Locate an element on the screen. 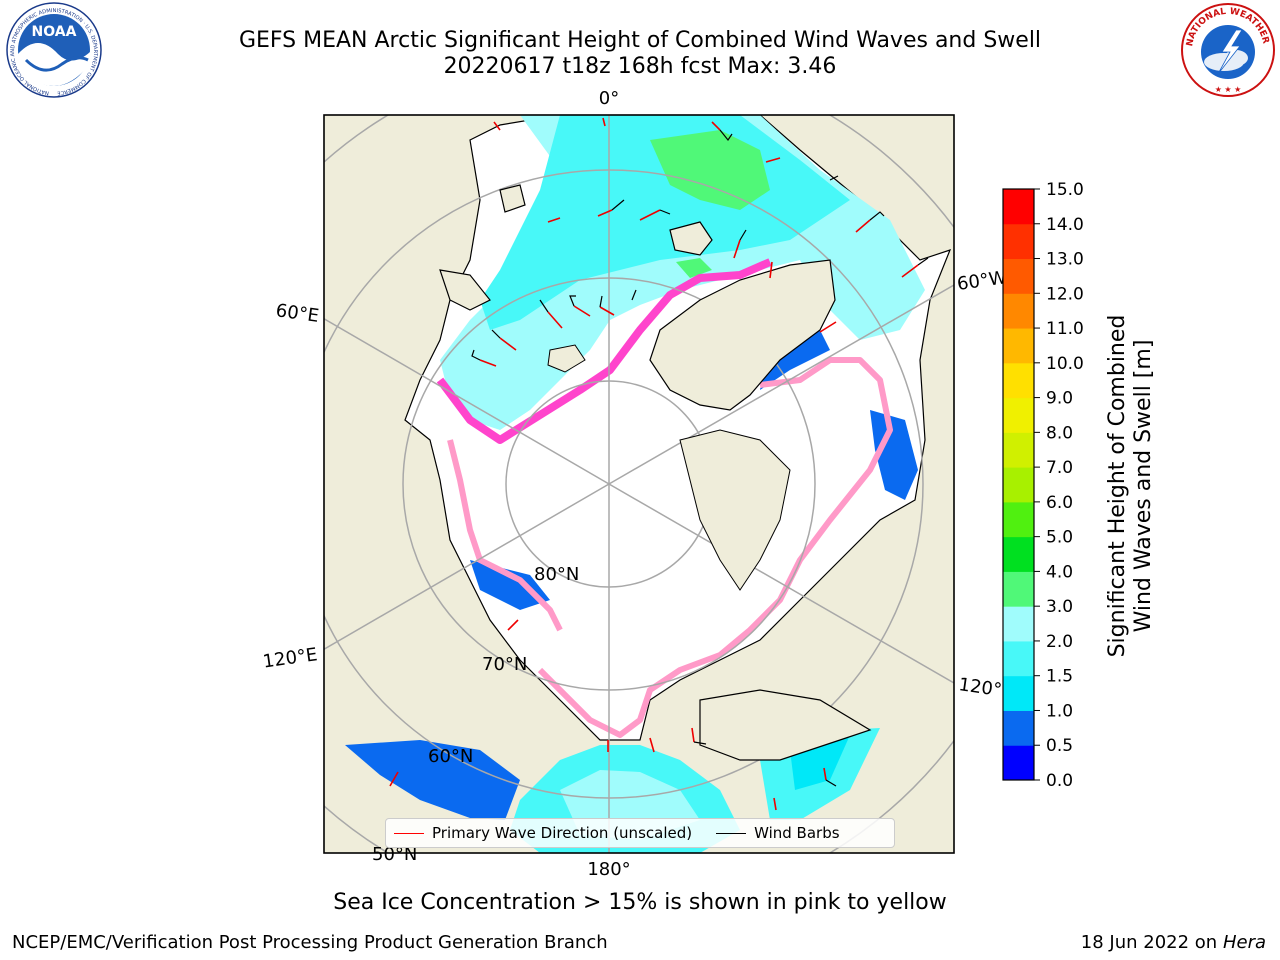  lon-label-120w: 120°W is located at coordinates (989, 688).